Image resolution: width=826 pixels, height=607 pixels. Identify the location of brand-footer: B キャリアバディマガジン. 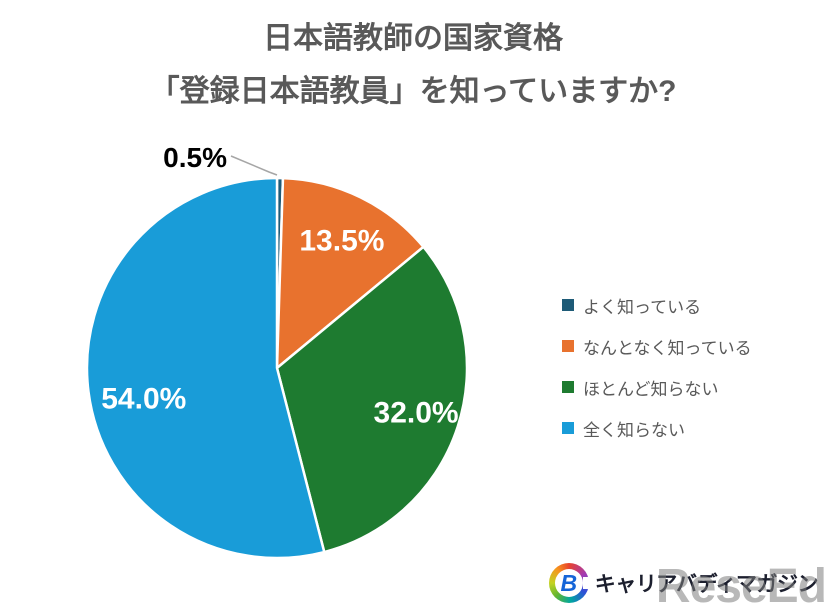
(683, 583).